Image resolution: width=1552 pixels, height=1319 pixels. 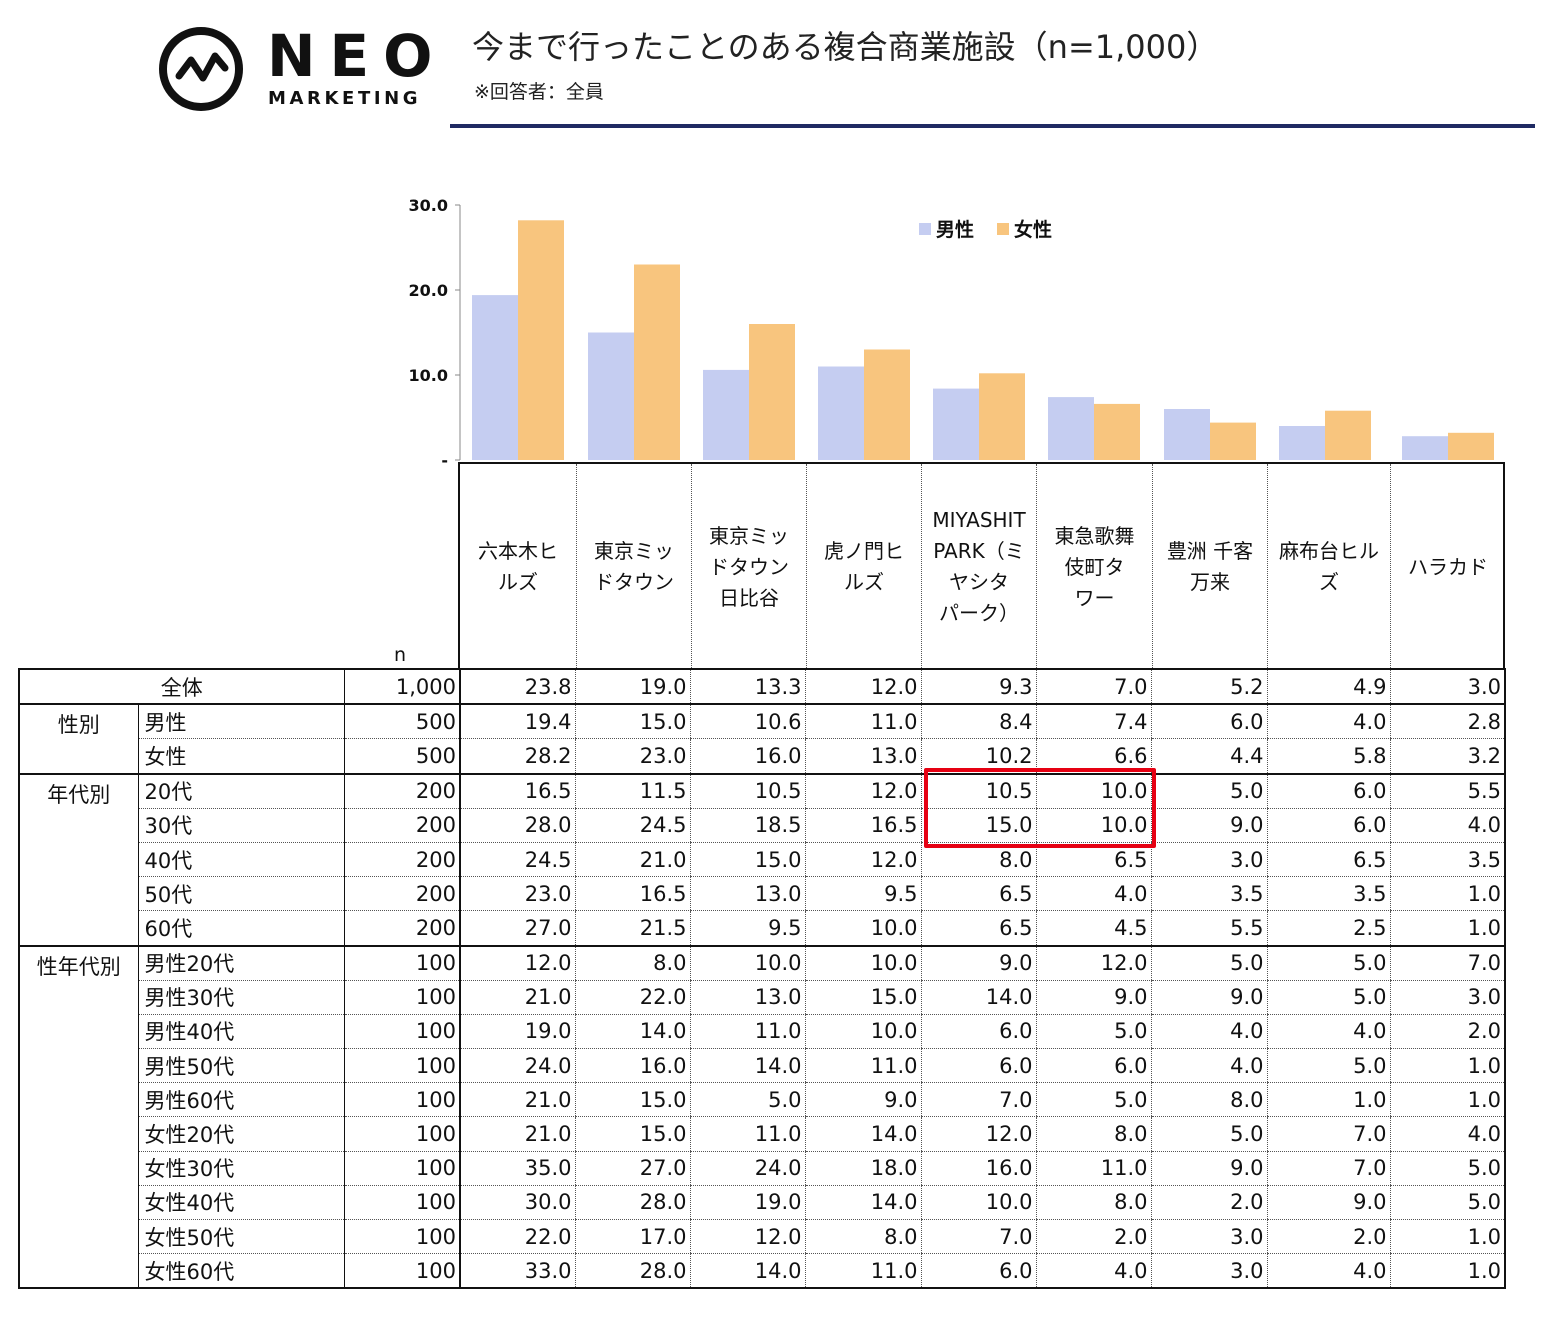 What do you see at coordinates (240, 1032) in the screenshot?
I see `row-label: 男性40代` at bounding box center [240, 1032].